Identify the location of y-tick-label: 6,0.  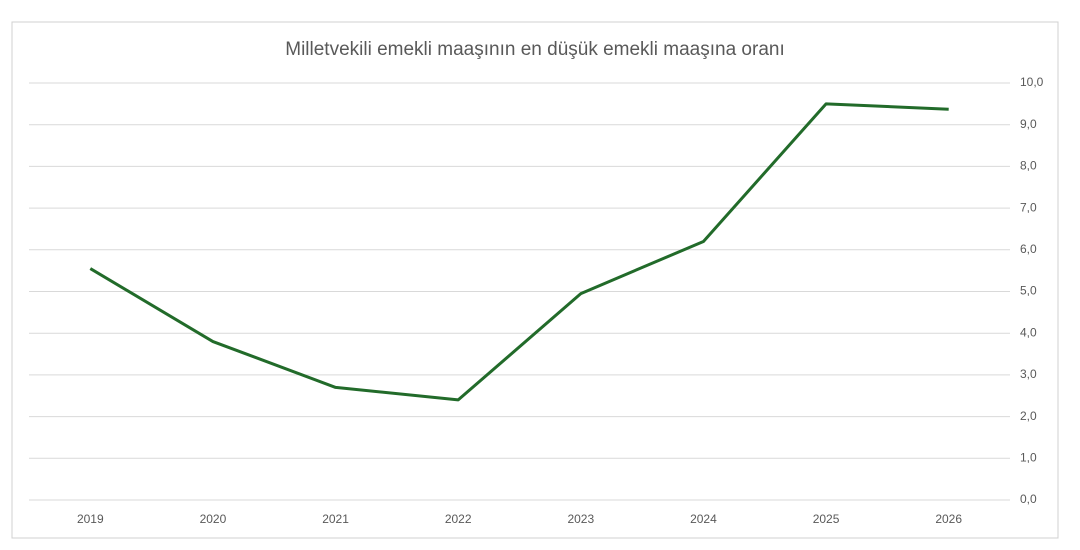
(1028, 249).